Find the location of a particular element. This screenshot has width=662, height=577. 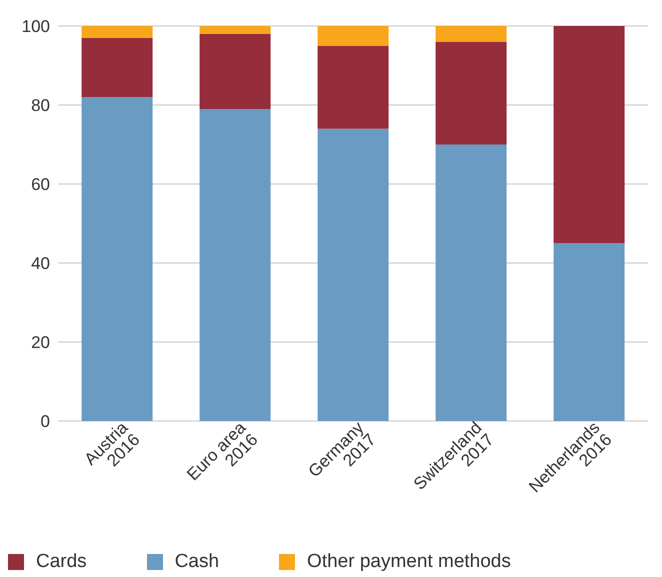

legend-label: Cash is located at coordinates (197, 561).